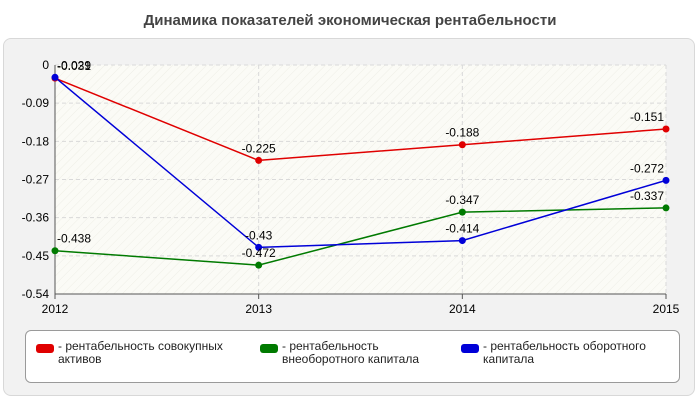 The width and height of the screenshot is (700, 400). I want to click on legend-item-current-capital: - рентабельность оборотного капитала, so click(564, 353).